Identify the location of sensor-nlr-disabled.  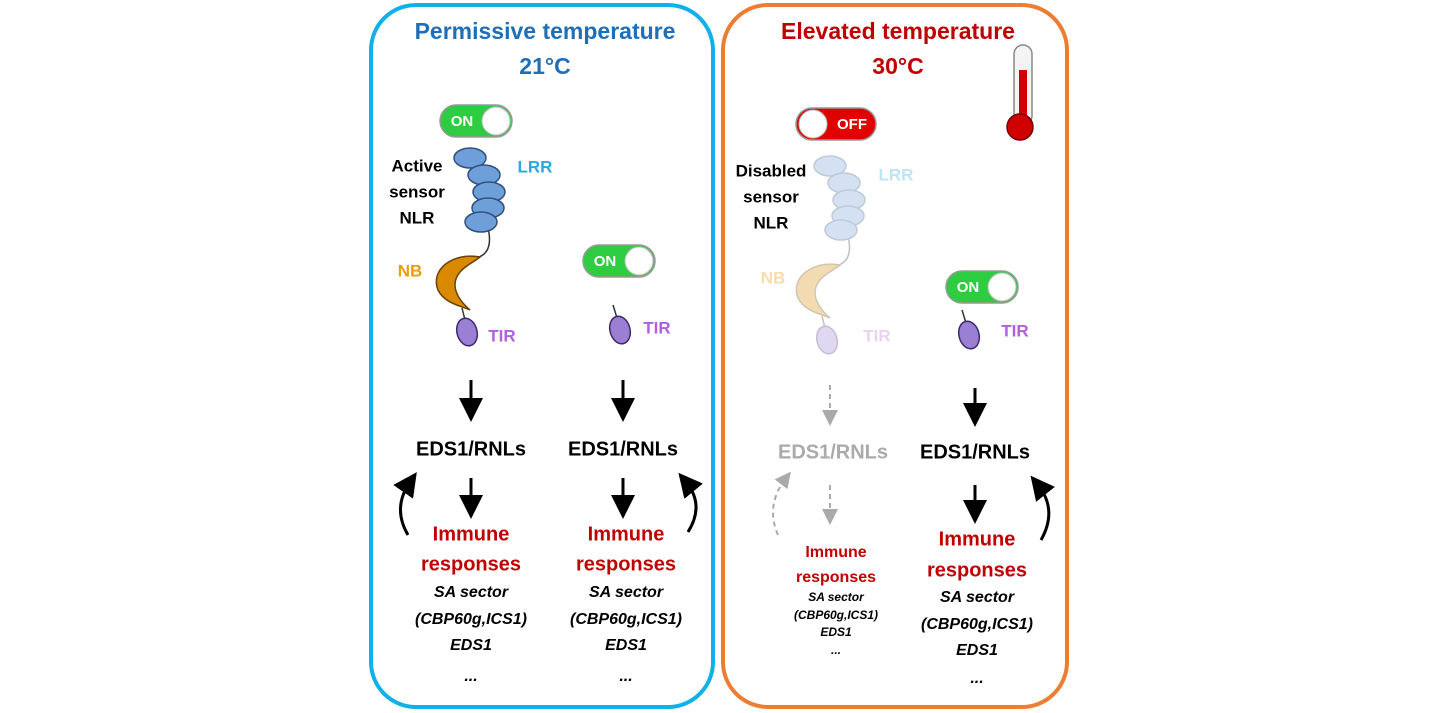
(830, 256).